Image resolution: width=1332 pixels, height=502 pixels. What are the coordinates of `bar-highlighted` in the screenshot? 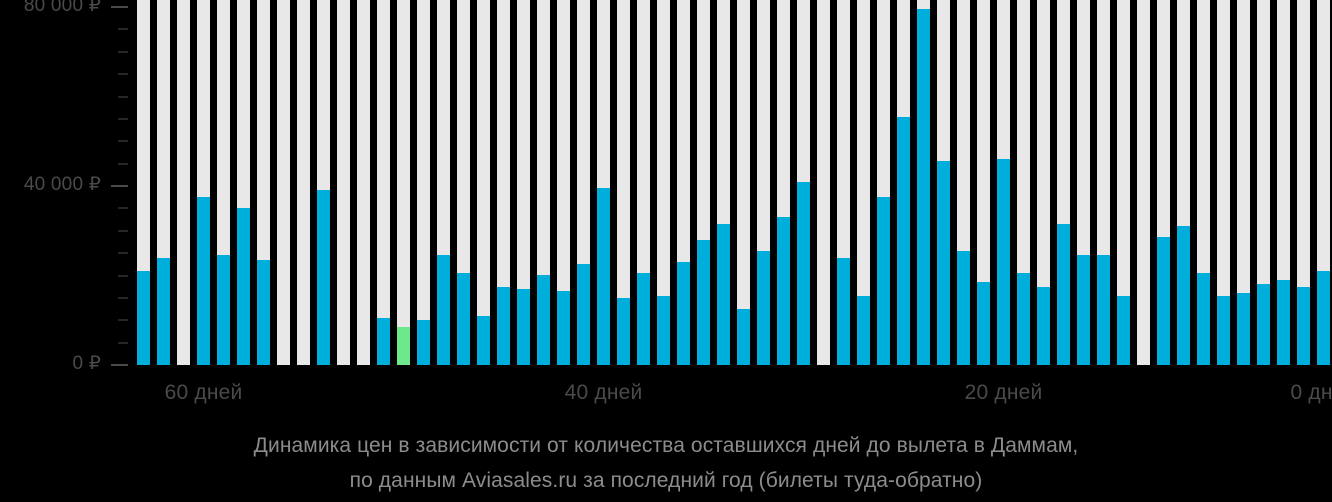 It's located at (403, 346).